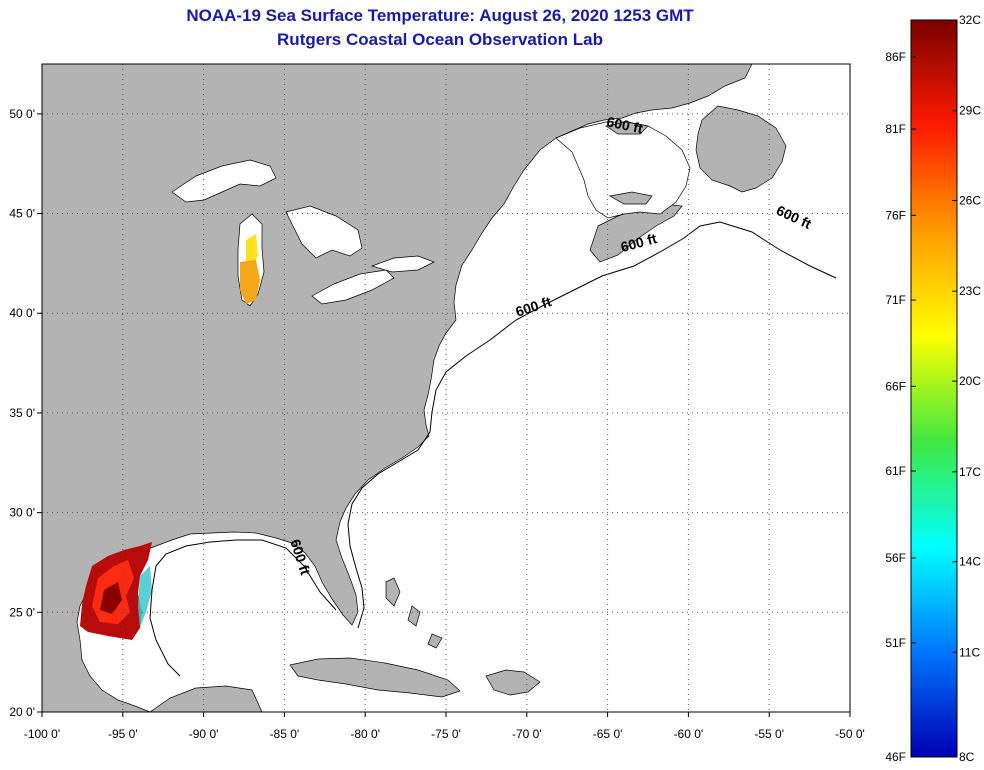  Describe the element at coordinates (440, 39) in the screenshot. I see `map-subtitle: Rutgers Coastal Ocean Observation Lab` at that location.